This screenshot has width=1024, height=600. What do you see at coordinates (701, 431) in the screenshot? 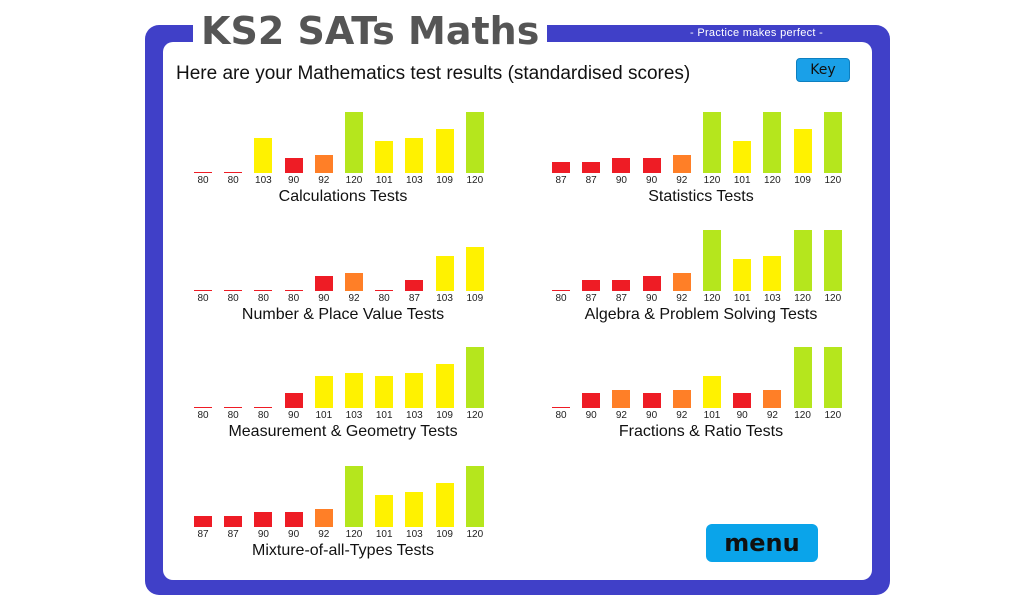
I see `chart-title: Fractions & Ratio Tests` at bounding box center [701, 431].